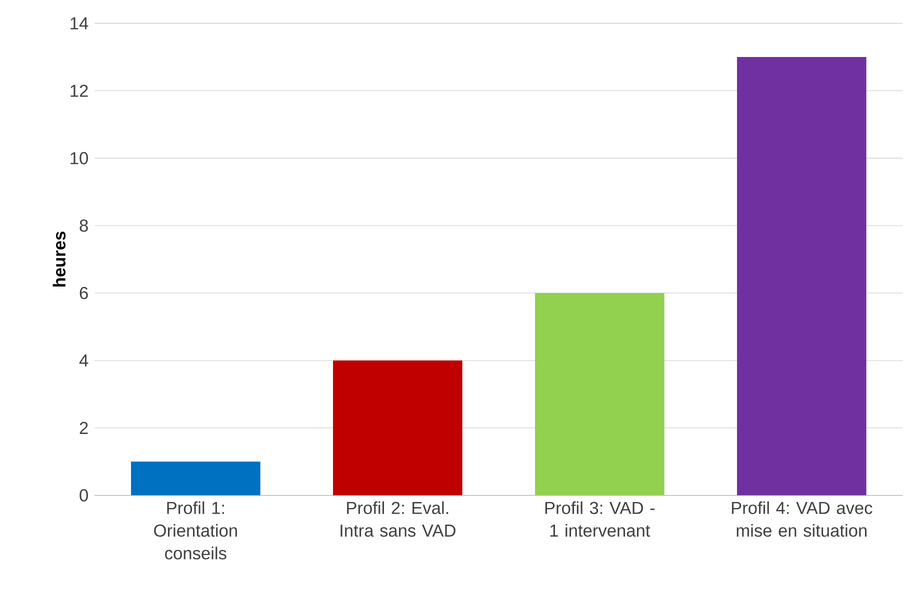 Image resolution: width=904 pixels, height=606 pixels. What do you see at coordinates (802, 519) in the screenshot?
I see `x-tick-label: Profil 4: VAD avec mise en situation` at bounding box center [802, 519].